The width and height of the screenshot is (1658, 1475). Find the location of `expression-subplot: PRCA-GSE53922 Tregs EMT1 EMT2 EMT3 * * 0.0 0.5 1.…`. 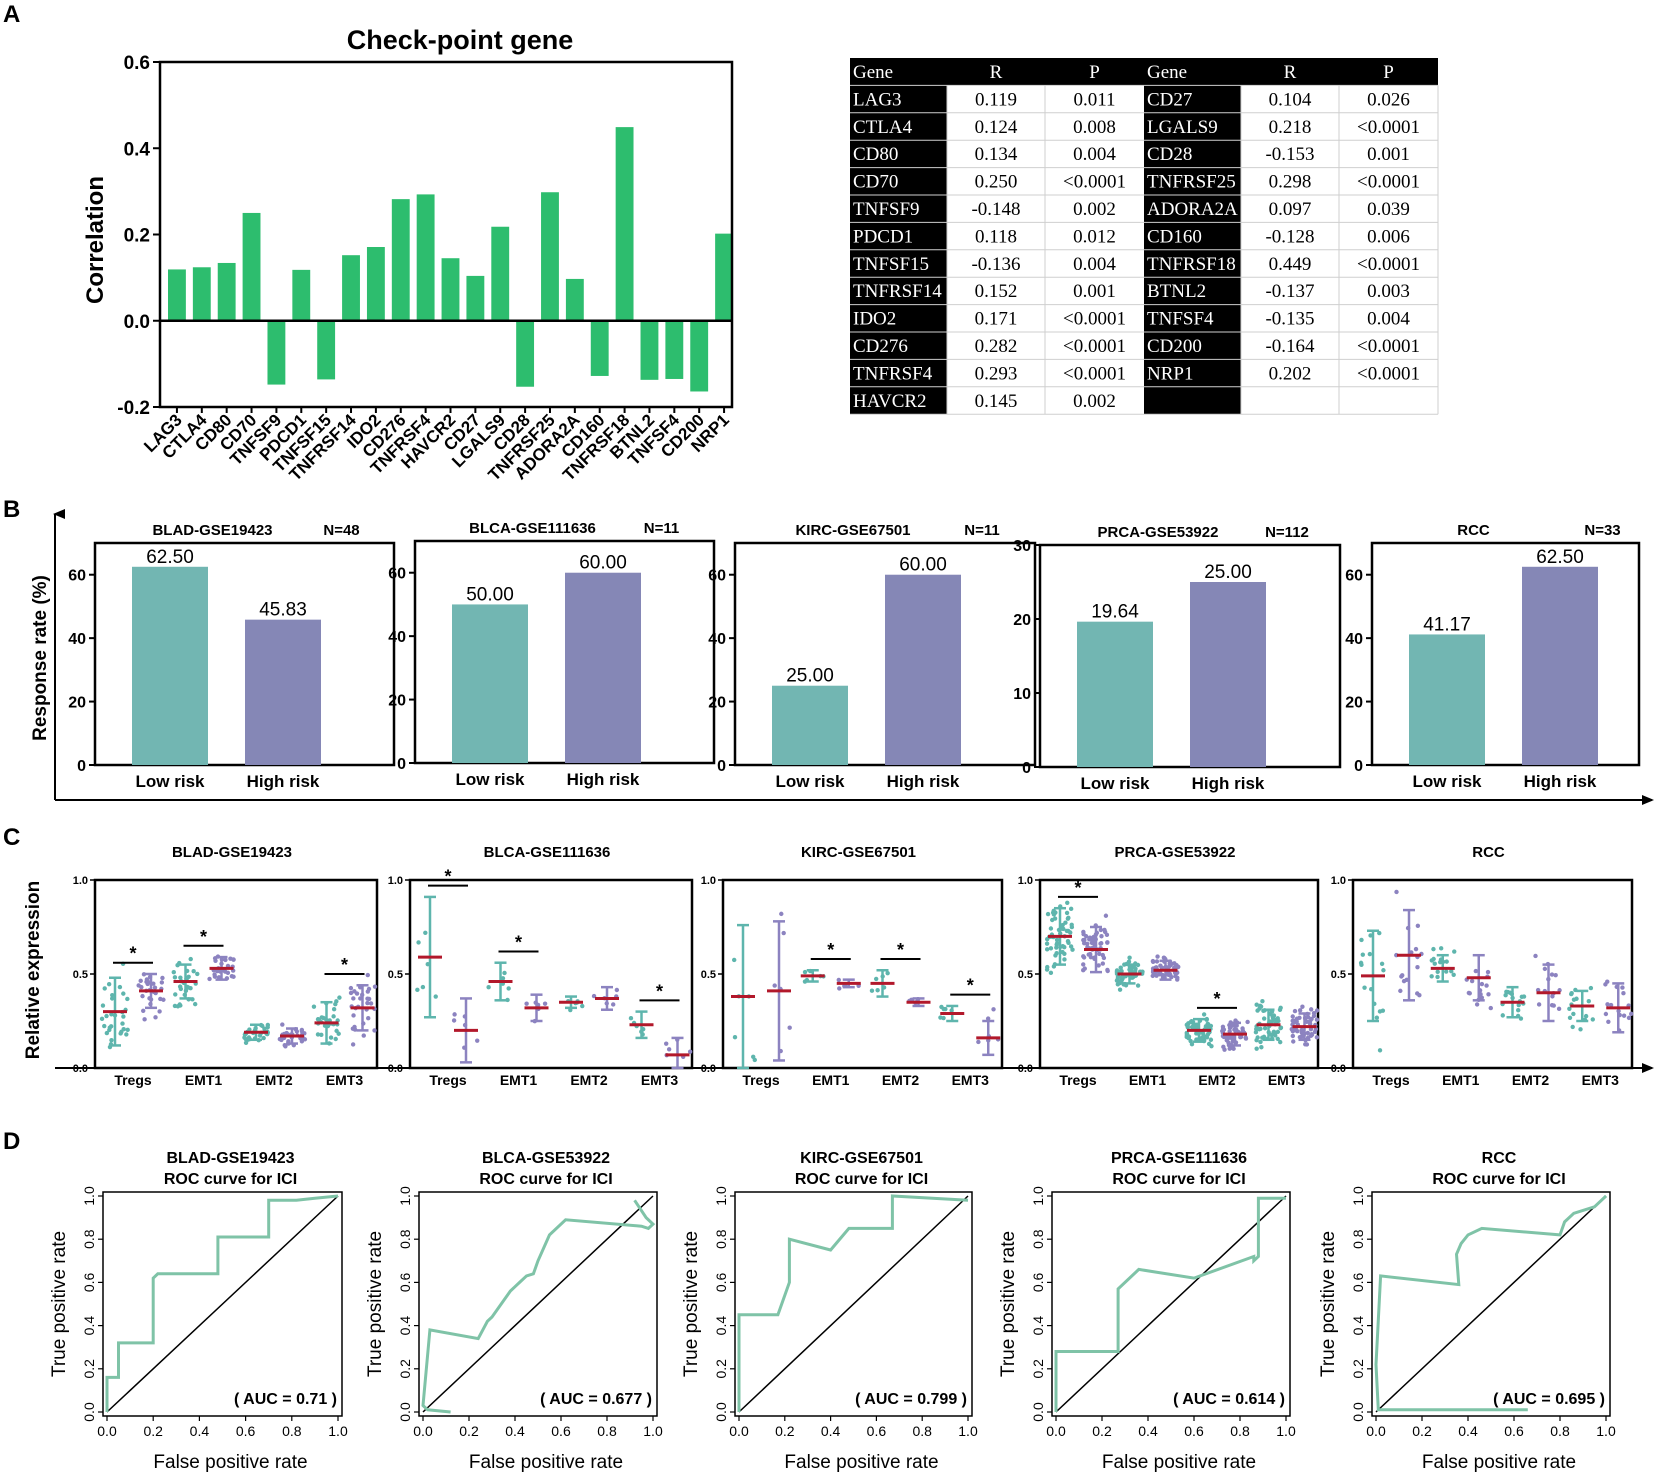

expression-subplot: PRCA-GSE53922 Tregs EMT1 EMT2 EMT3 * * 0.0 0.5 1.… is located at coordinates (1169, 966).